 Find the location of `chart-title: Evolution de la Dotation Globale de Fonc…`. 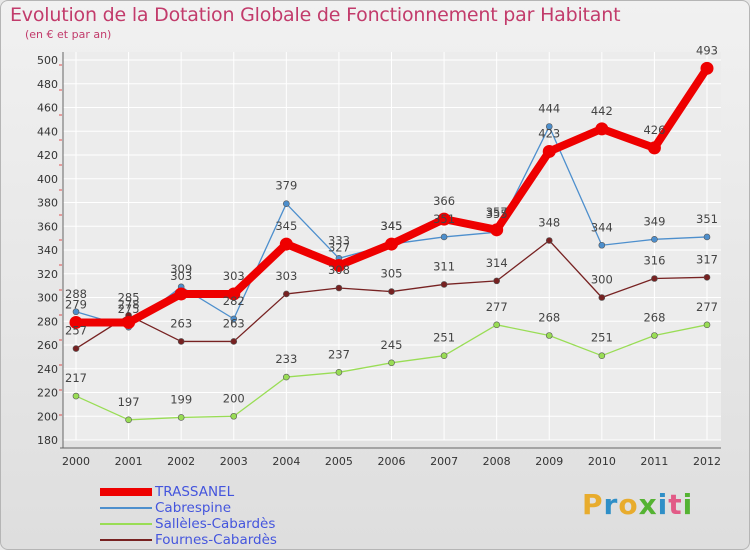

chart-title: Evolution de la Dotation Globale de Fonc… is located at coordinates (315, 15).